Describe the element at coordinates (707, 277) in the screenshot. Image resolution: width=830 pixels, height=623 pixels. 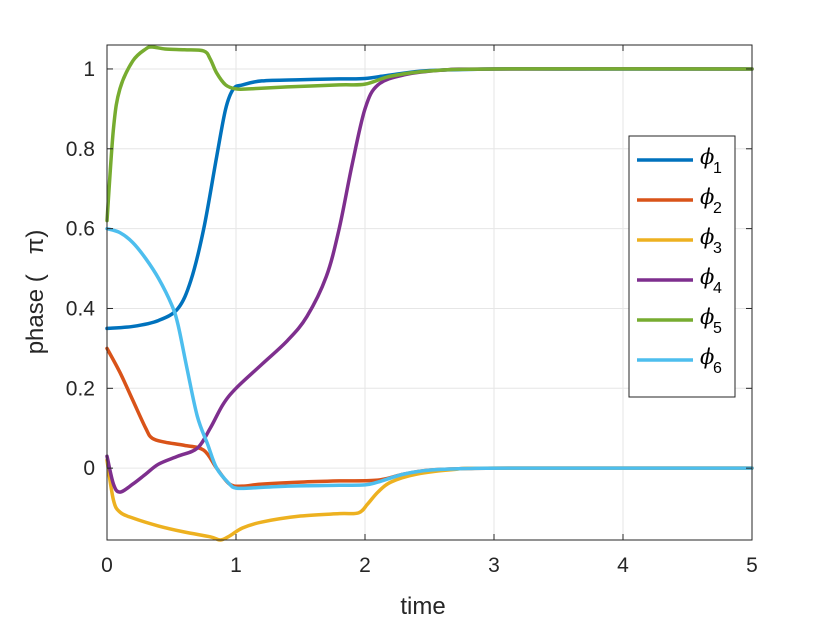
I see `legend-label-4: ϕ` at that location.